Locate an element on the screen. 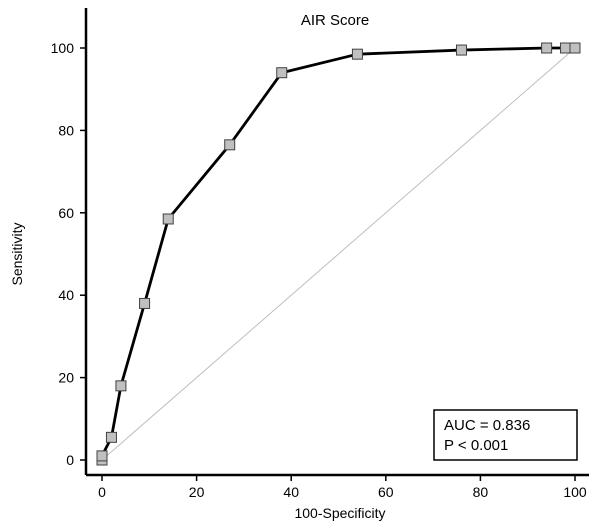 The image size is (592, 525). p-value-text: P < 0.001 is located at coordinates (476, 445).